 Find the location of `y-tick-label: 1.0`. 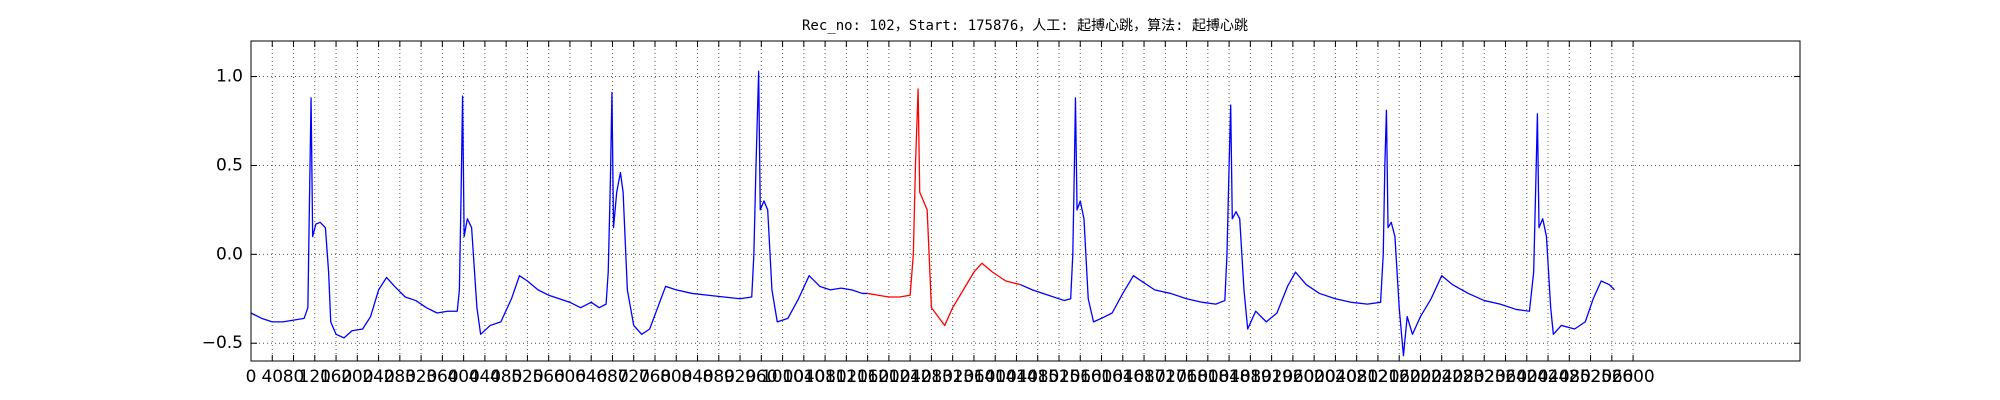

y-tick-label: 1.0 is located at coordinates (229, 77).